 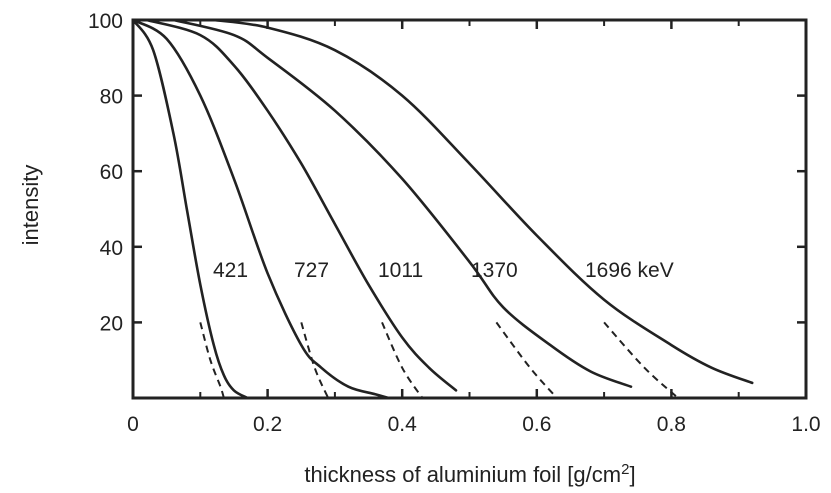 What do you see at coordinates (403, 424) in the screenshot?
I see `x-tick-label: 0.4` at bounding box center [403, 424].